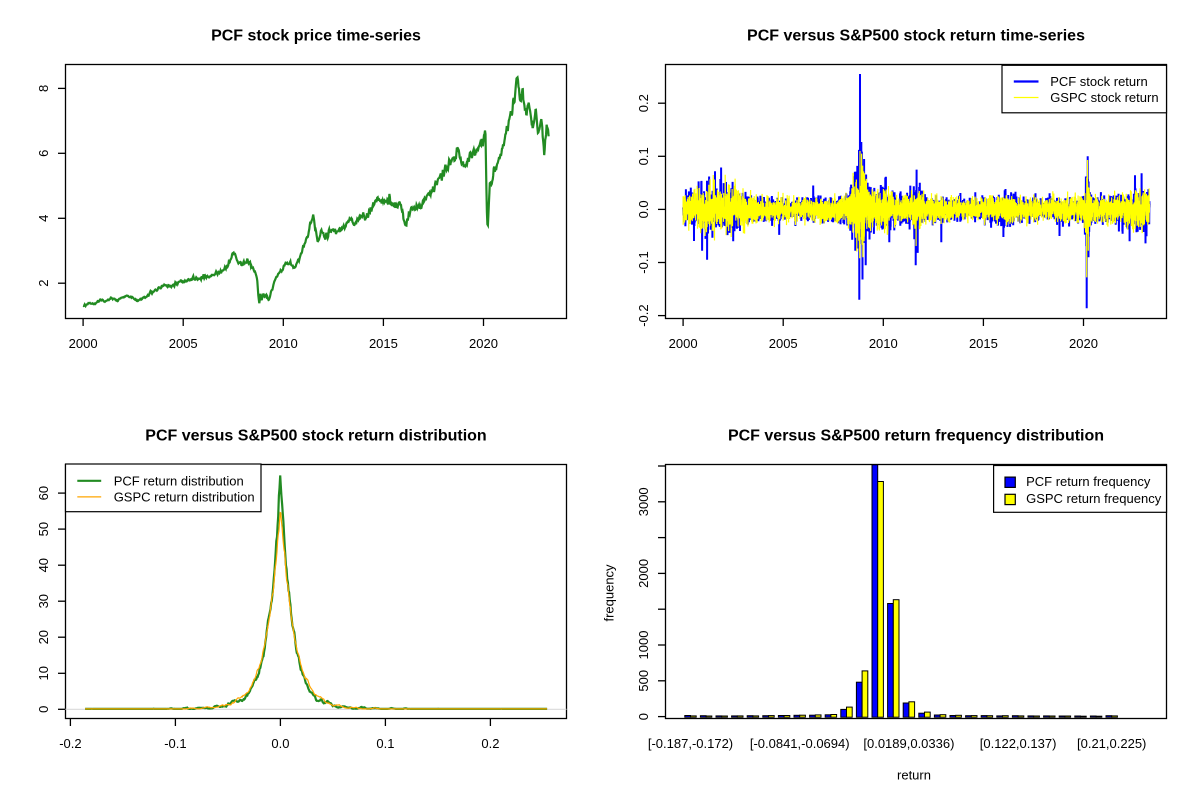 The height and width of the screenshot is (800, 1200). What do you see at coordinates (690, 743) in the screenshot?
I see `svg-text: [-0.187,-0.172)` at bounding box center [690, 743].